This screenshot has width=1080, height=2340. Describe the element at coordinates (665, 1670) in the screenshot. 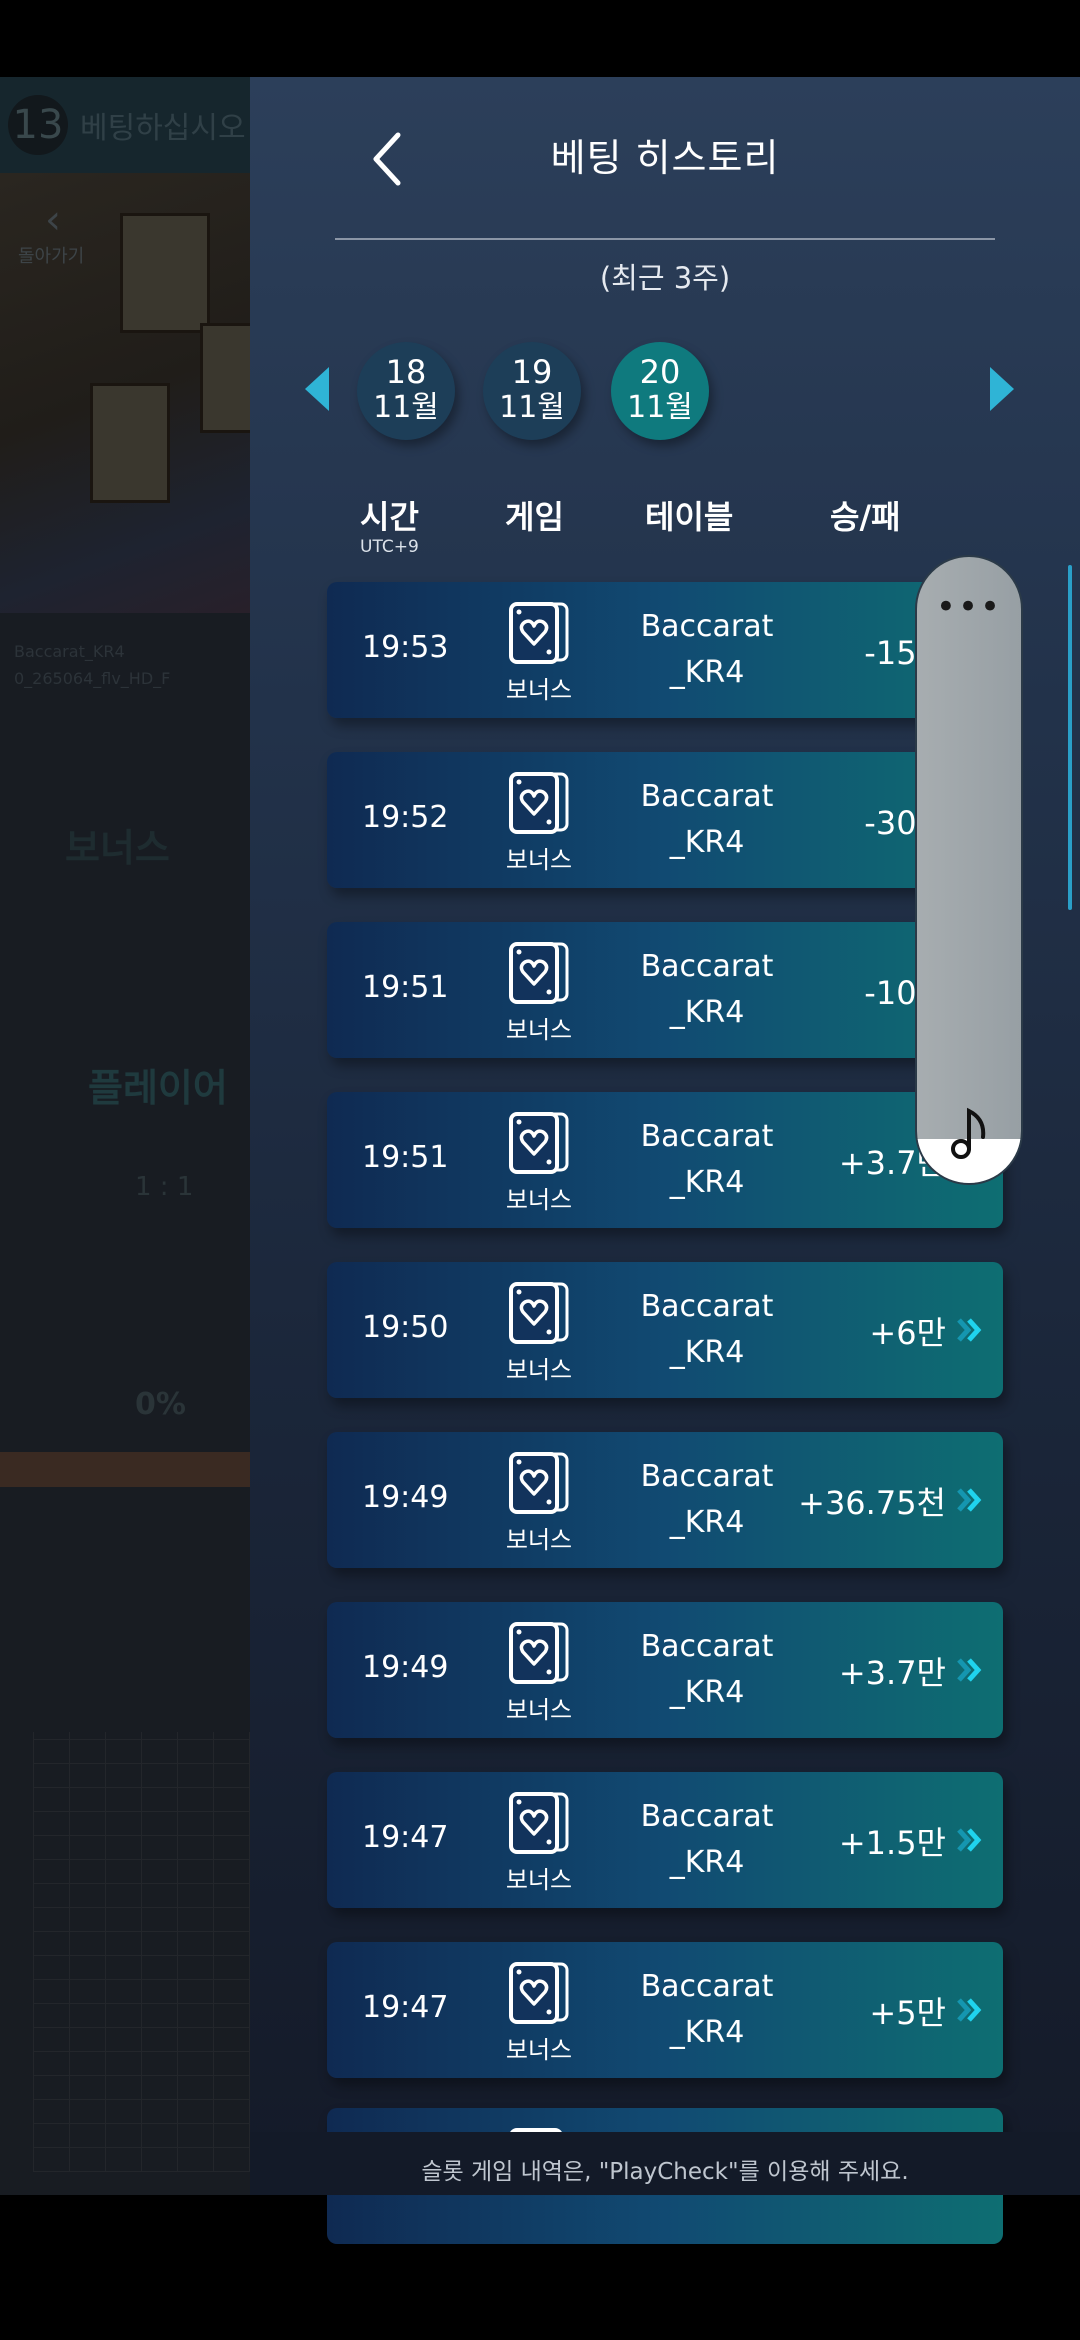

I see `table-row: 19:49 보너스 Baccarat _KR4 +3.7만` at that location.